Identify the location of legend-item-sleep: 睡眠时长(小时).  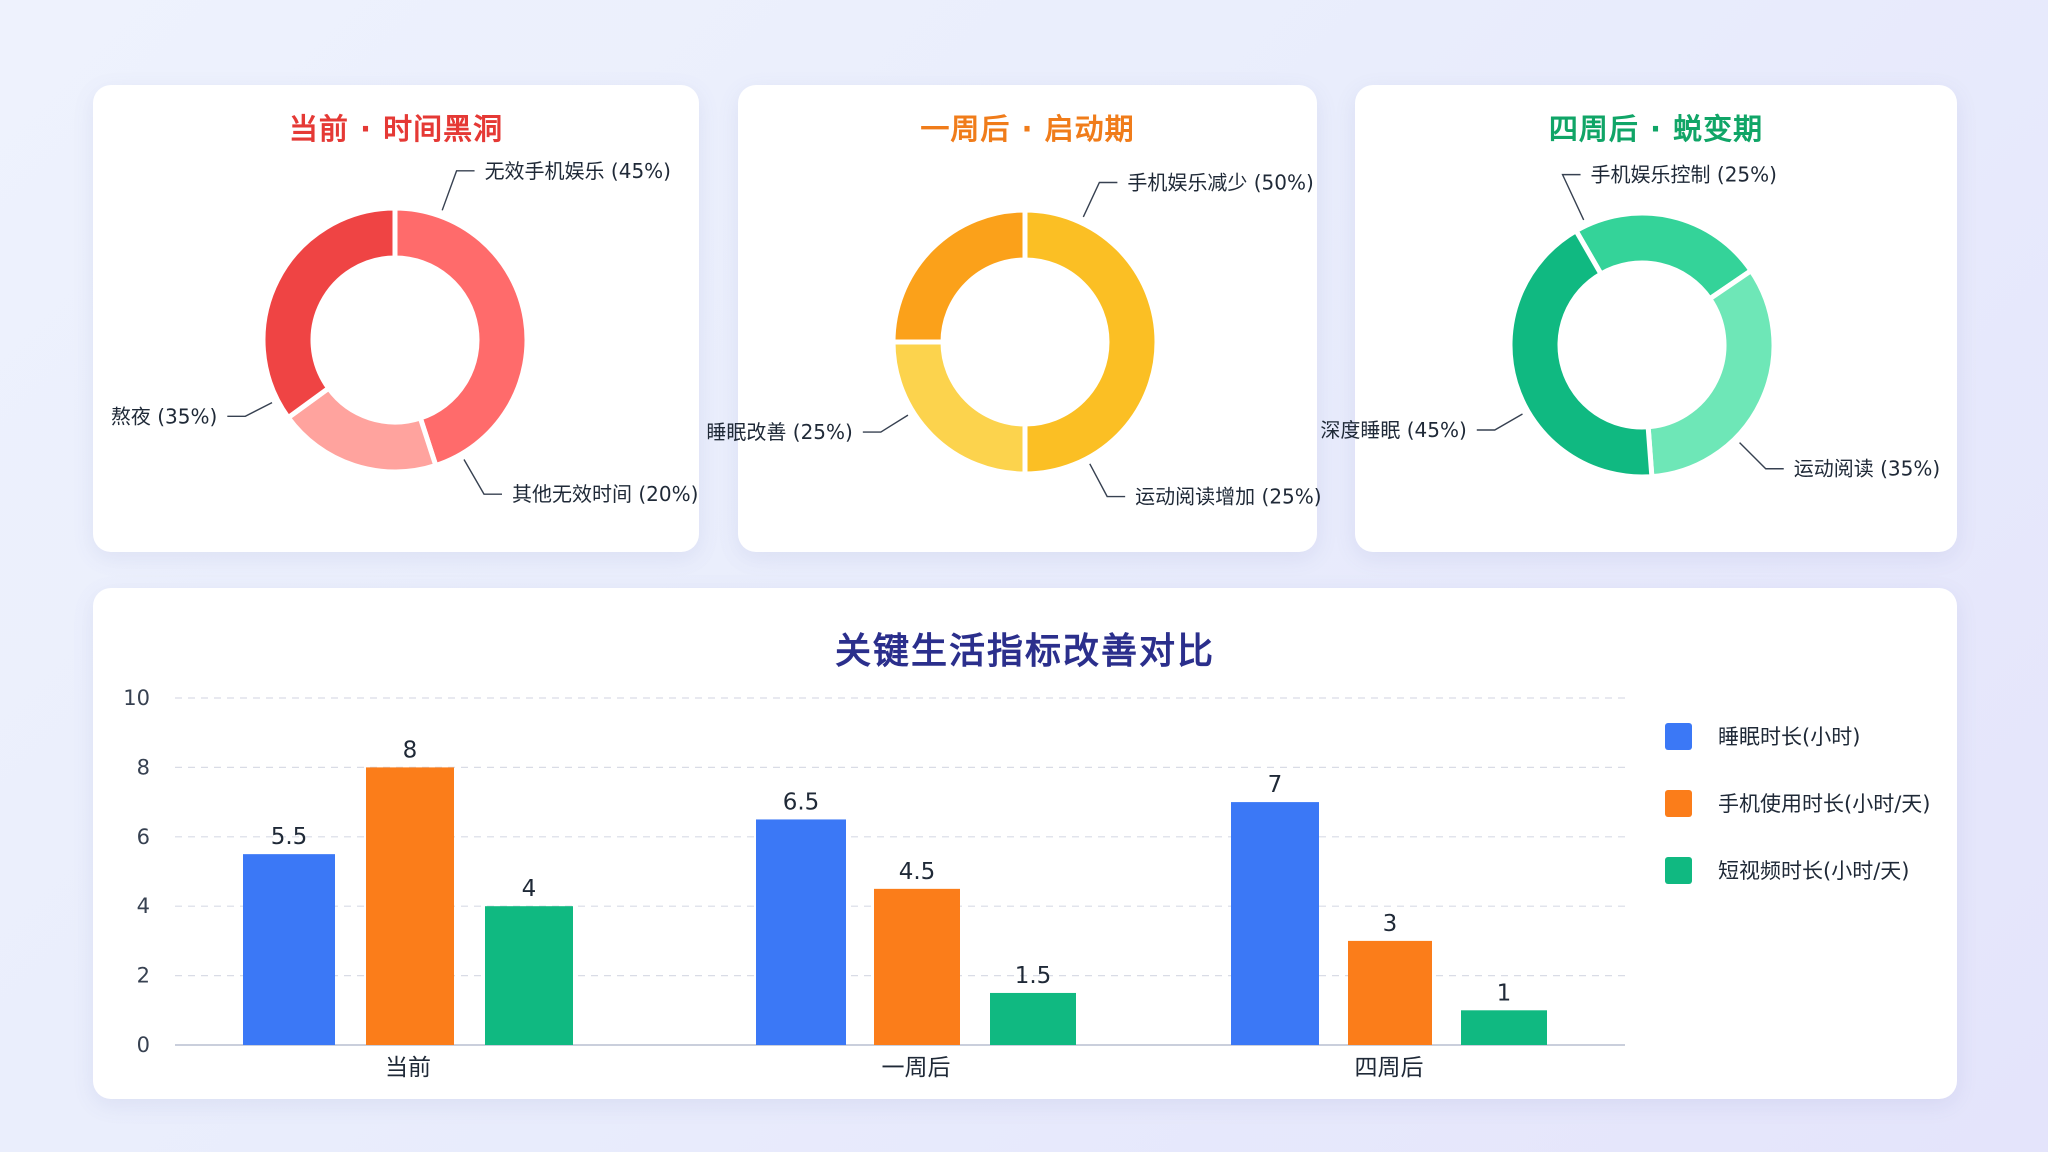
(1797, 736).